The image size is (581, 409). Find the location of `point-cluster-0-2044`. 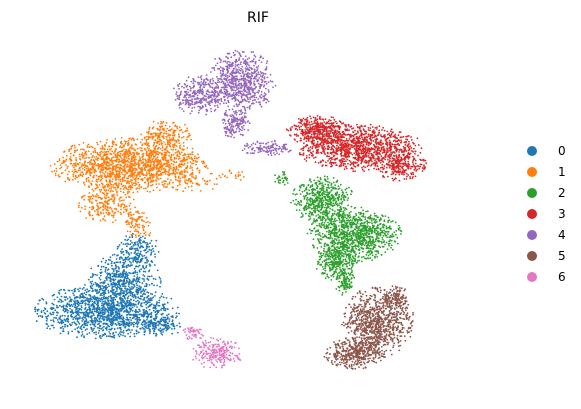

point-cluster-0-2044 is located at coordinates (152, 246).